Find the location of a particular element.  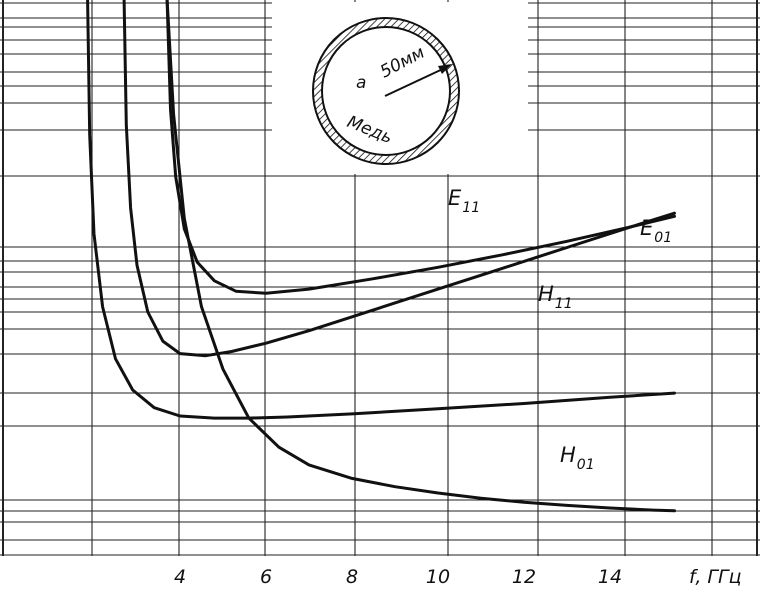

x-axis-label: f, ГГц is located at coordinates (715, 577).